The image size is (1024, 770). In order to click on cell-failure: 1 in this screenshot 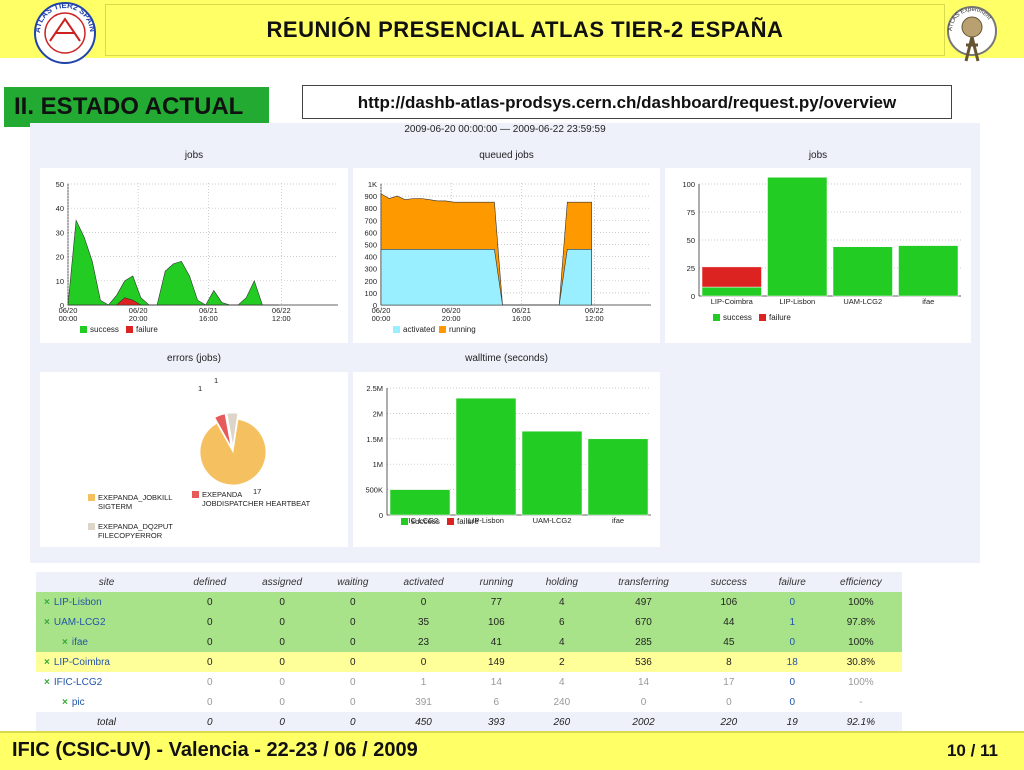, I will do `click(792, 622)`.